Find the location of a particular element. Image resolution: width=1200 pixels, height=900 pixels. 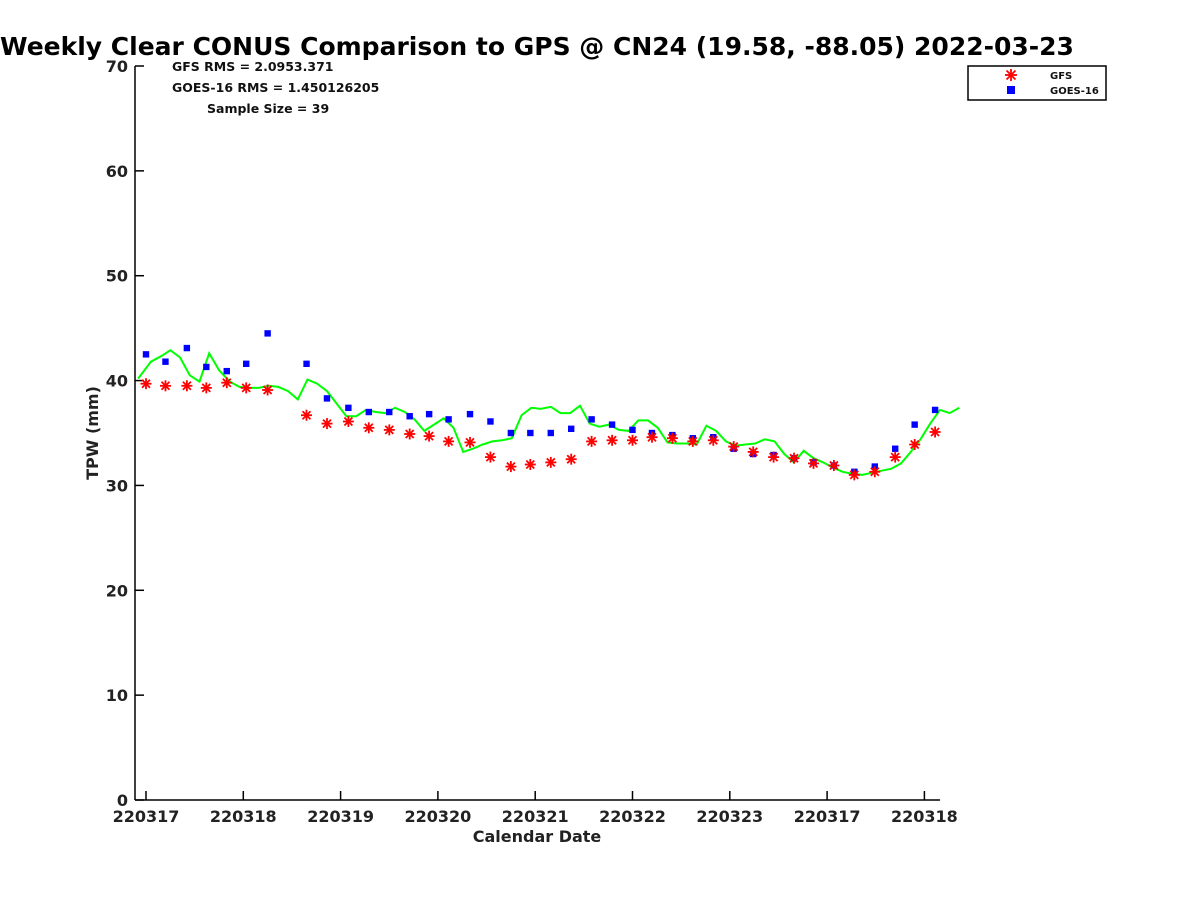

x-tick-label: 220322 is located at coordinates (632, 816).